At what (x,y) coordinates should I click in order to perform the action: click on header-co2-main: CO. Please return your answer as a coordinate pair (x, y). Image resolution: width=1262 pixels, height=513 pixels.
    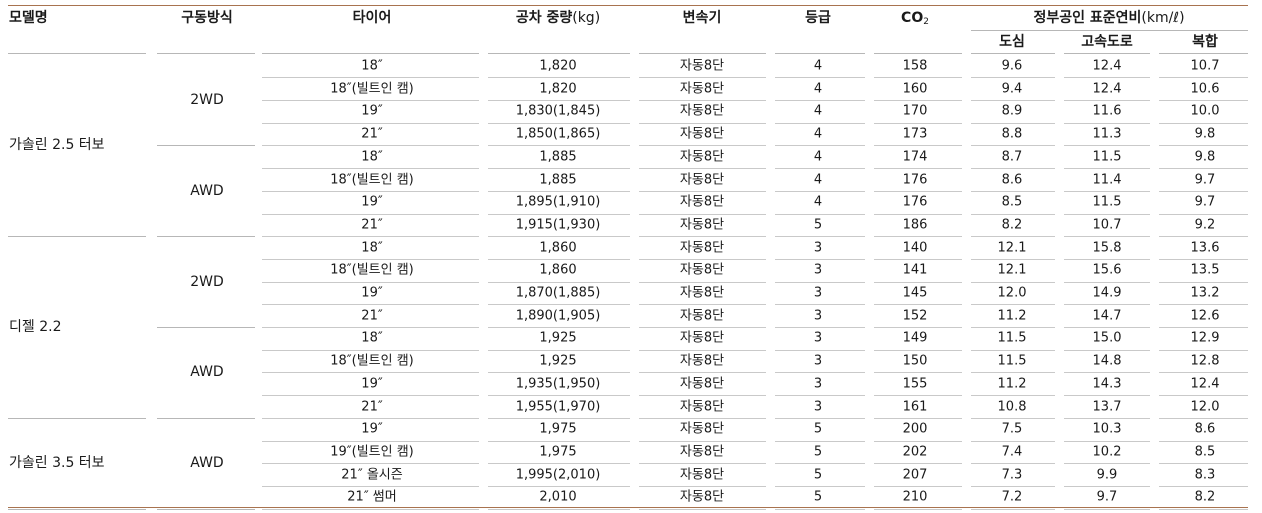
    Looking at the image, I should click on (912, 18).